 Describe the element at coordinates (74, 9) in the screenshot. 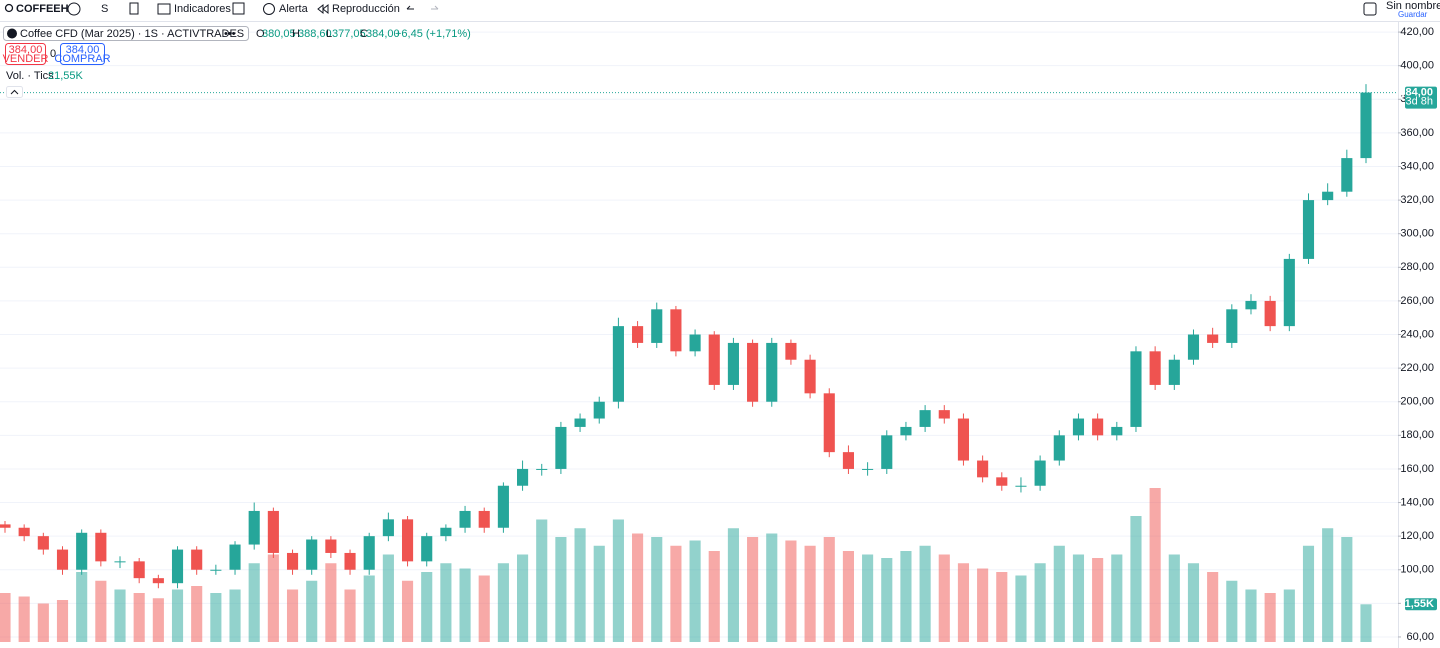

I see `add-symbol` at that location.